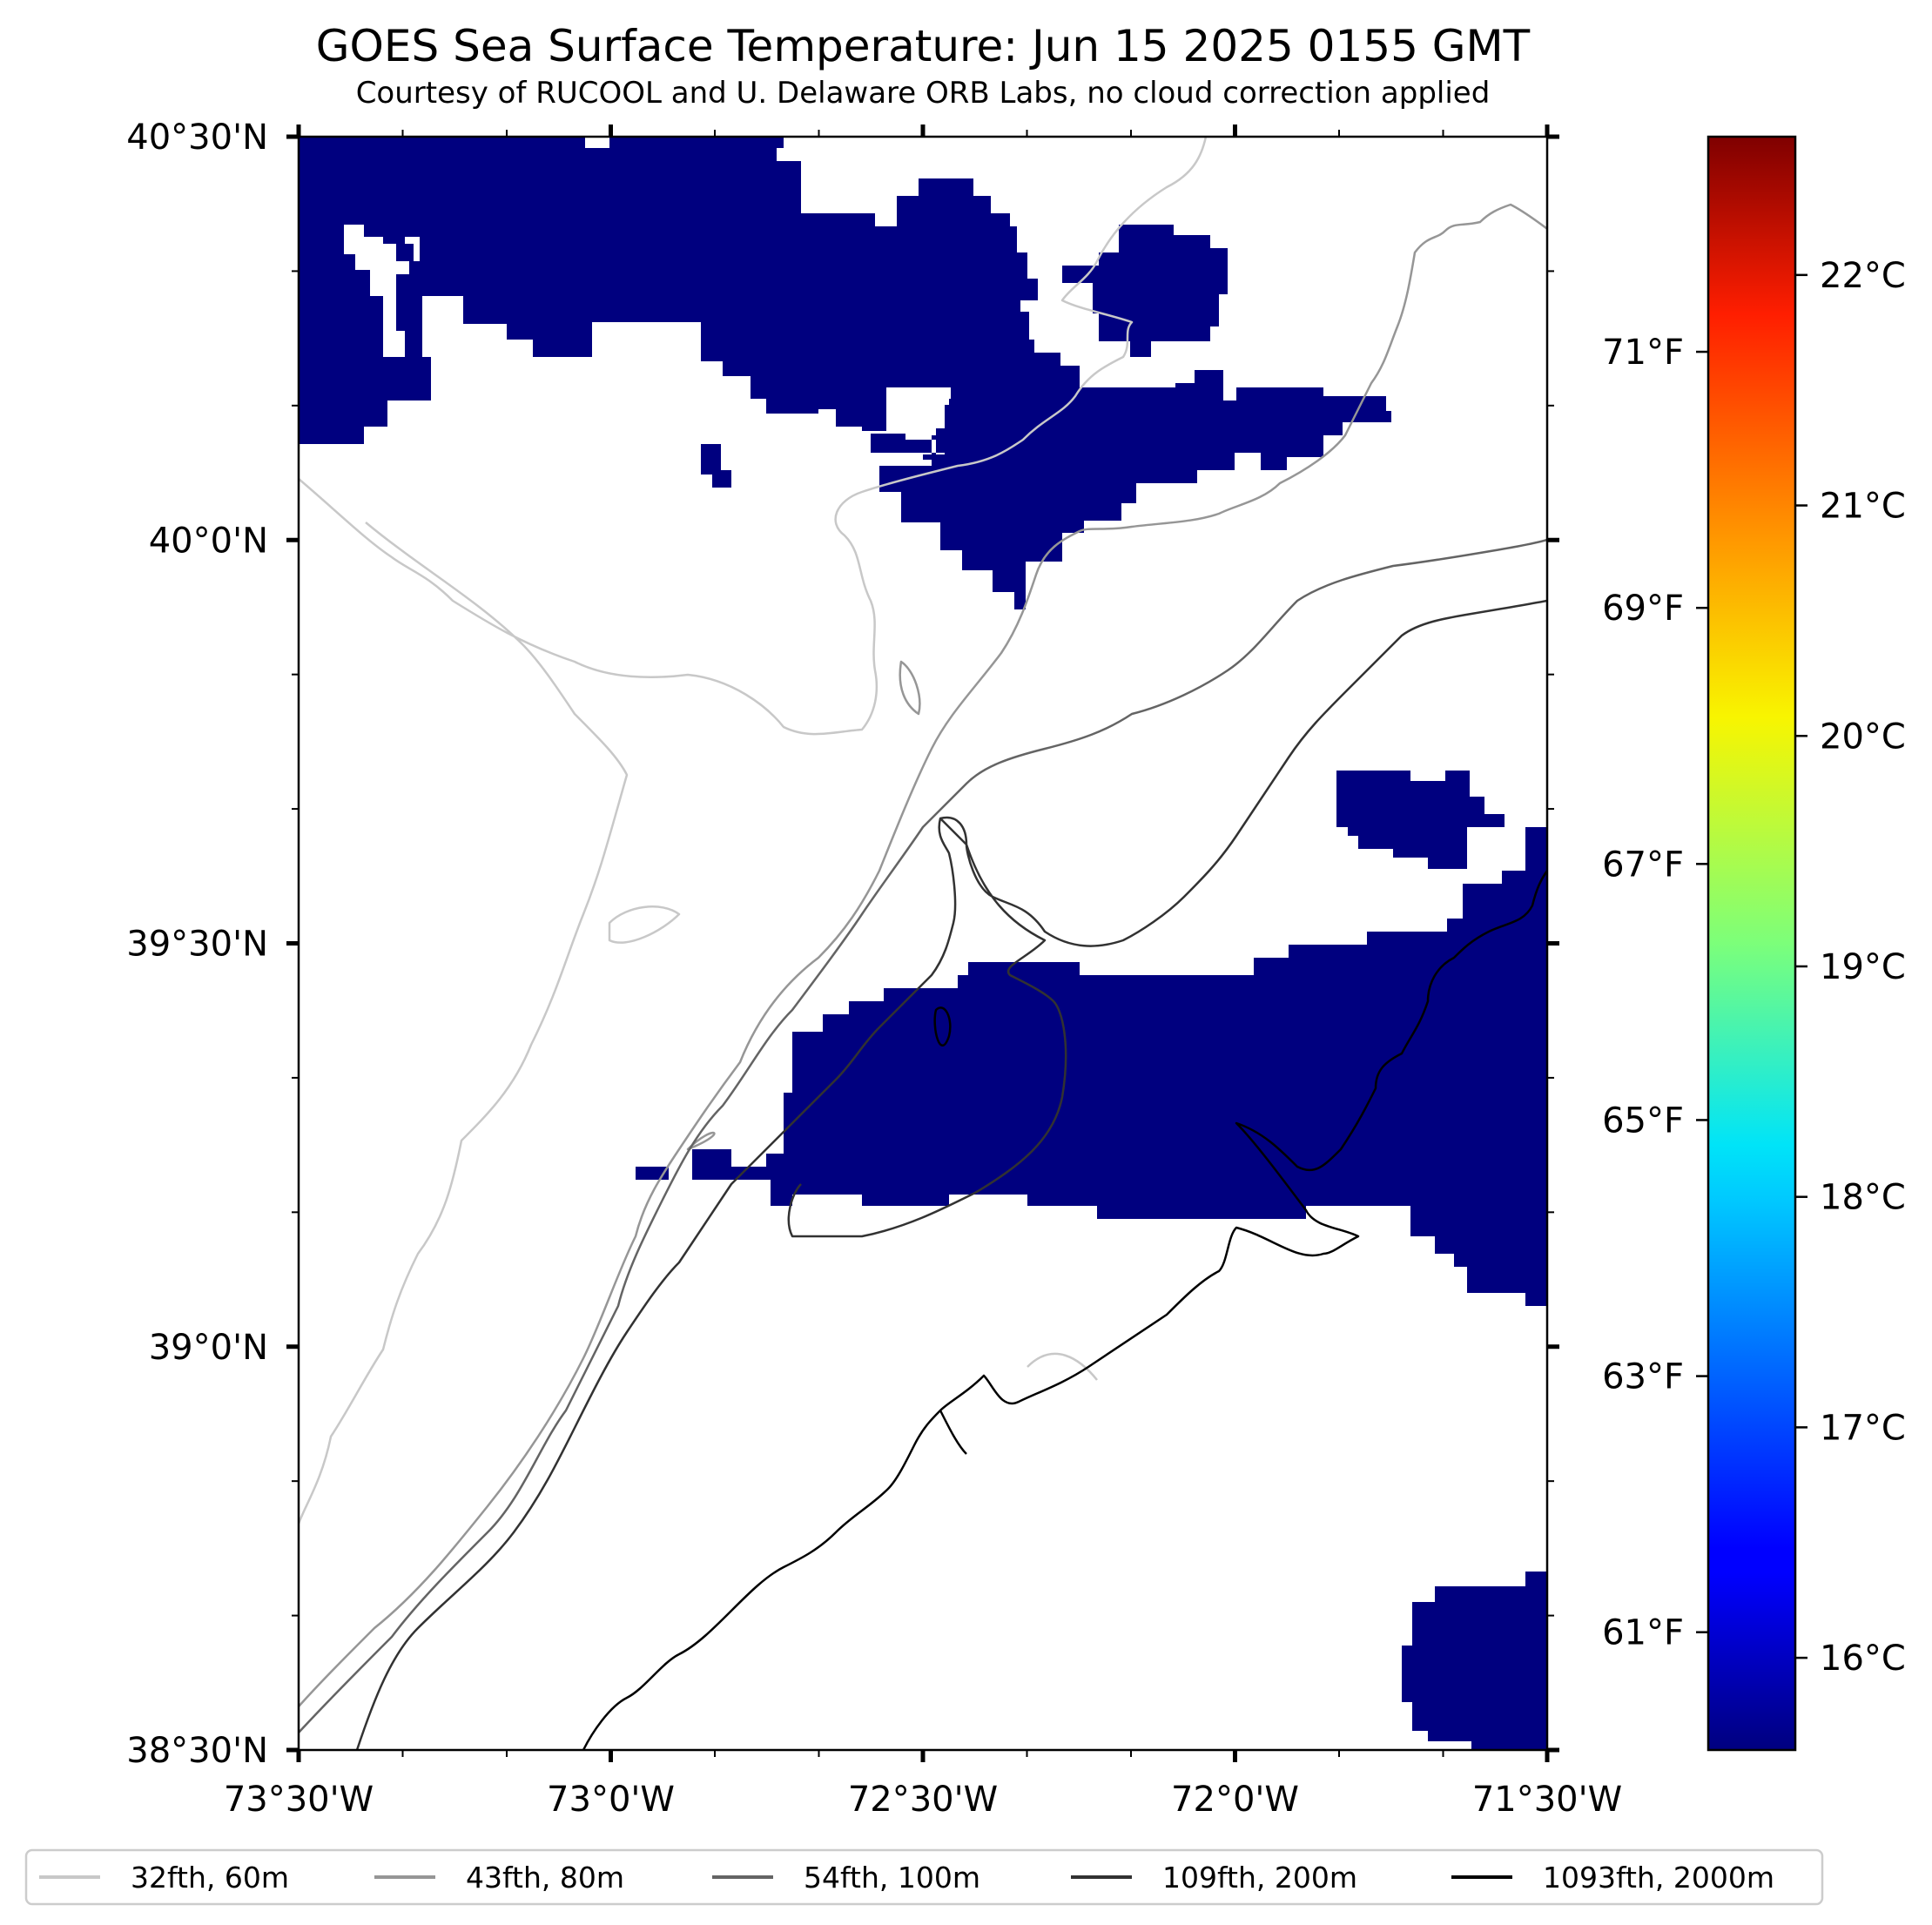  I want to click on lat-tick-label: 39°30'N, so click(197, 945).